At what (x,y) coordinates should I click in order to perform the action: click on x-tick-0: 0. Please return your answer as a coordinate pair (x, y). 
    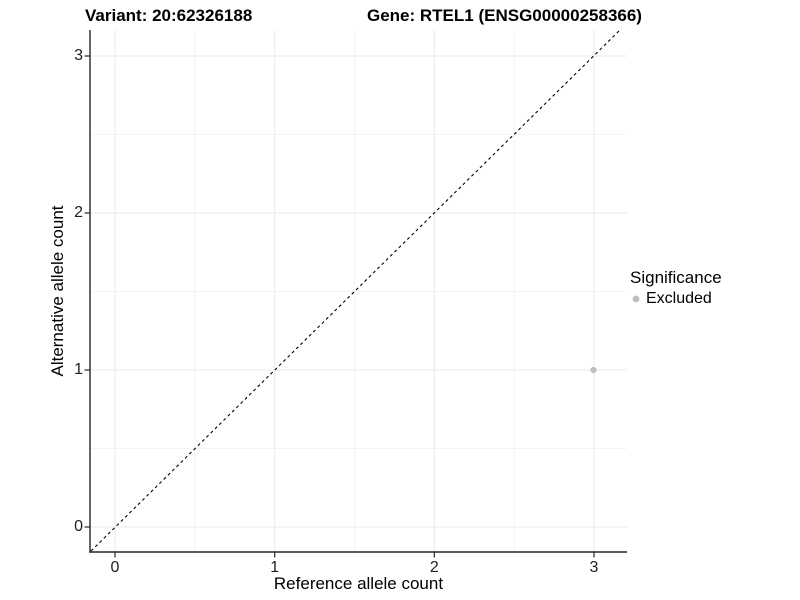
    Looking at the image, I should click on (115, 567).